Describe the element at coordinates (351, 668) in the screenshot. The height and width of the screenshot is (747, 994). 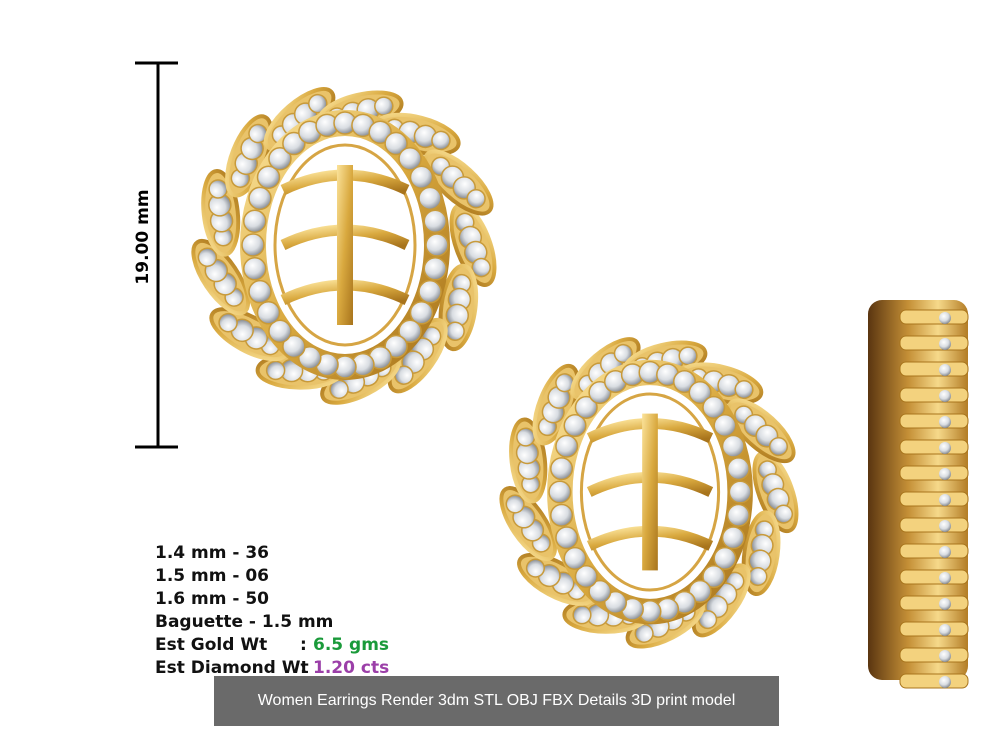
I see `spec-value: 1.20 cts` at that location.